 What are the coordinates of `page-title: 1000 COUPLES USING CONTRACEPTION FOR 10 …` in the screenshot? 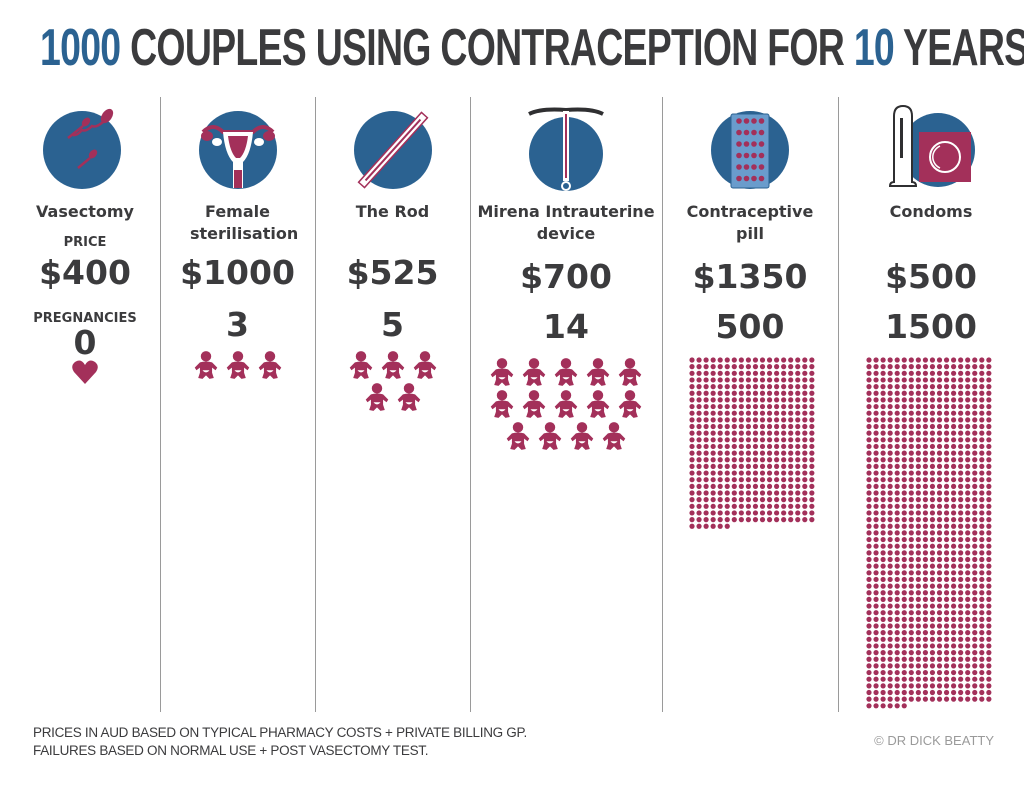 It's located at (532, 48).